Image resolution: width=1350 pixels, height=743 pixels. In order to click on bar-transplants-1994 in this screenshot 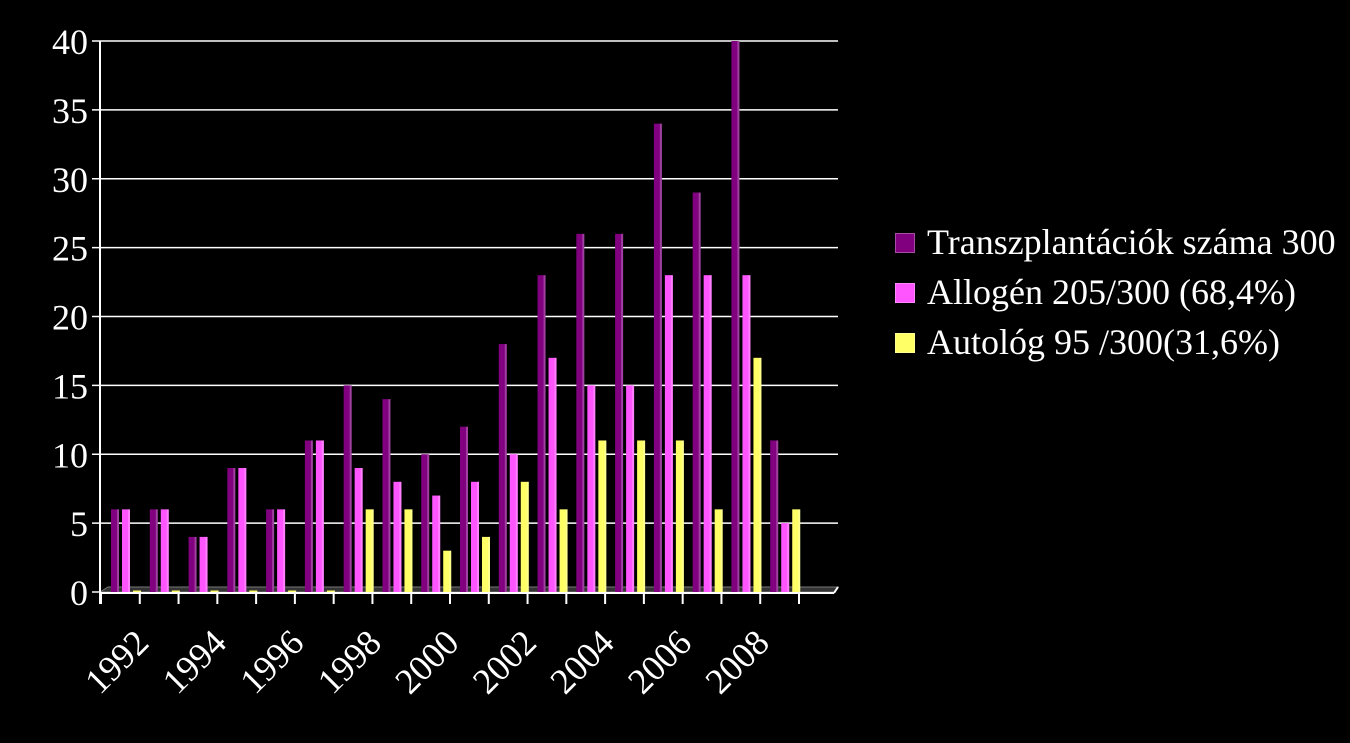, I will do `click(192, 564)`.